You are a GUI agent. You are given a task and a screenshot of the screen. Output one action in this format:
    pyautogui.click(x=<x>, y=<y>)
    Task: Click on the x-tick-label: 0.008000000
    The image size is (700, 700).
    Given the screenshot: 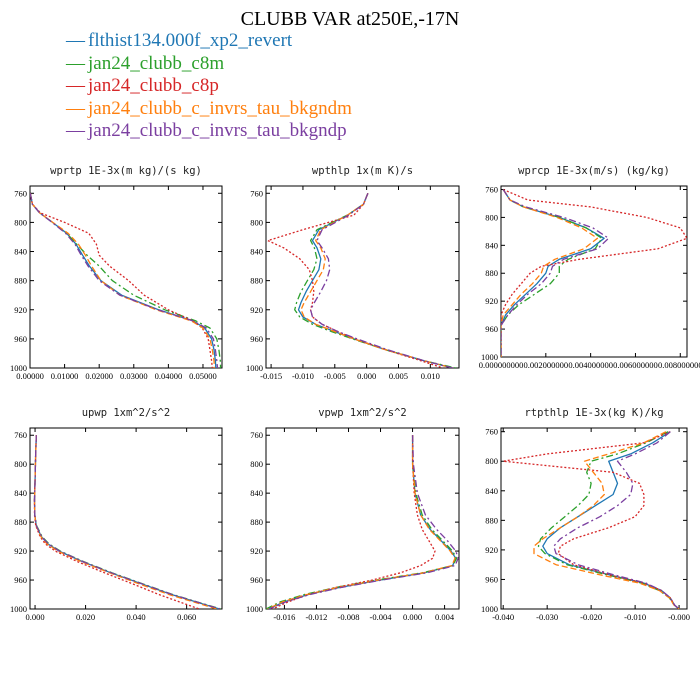 What is the action you would take?
    pyautogui.click(x=679, y=365)
    